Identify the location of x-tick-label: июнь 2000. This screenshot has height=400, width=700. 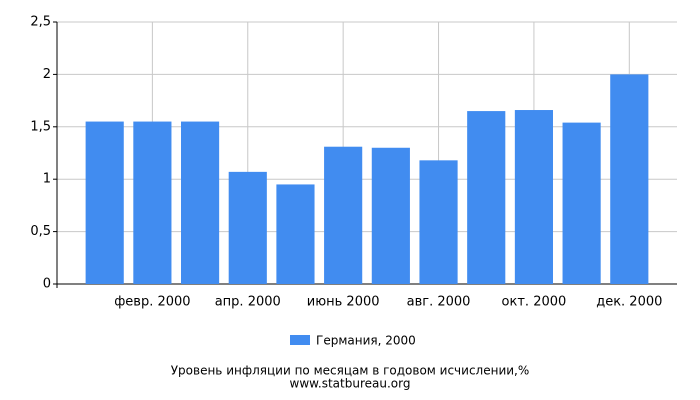
(343, 302).